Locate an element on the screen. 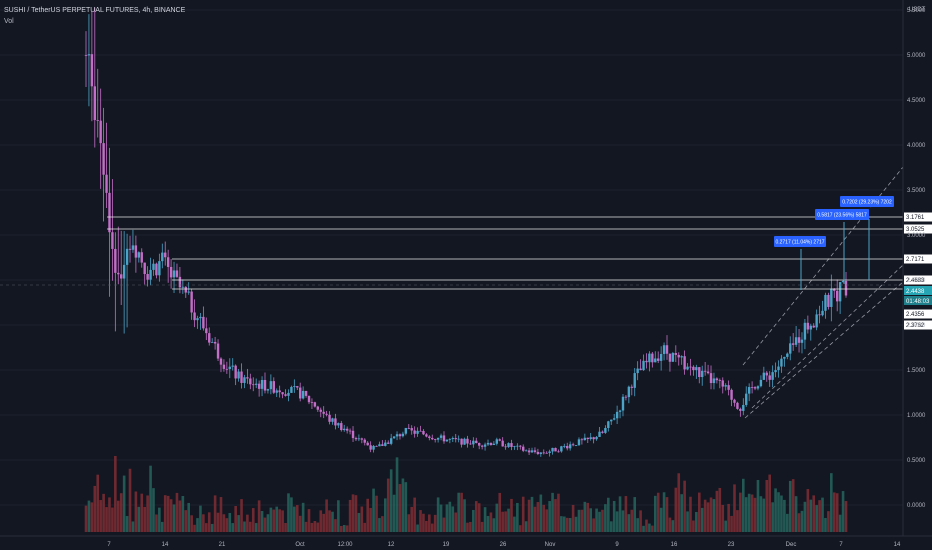 This screenshot has width=932, height=550. y-tick-label: 2.0000 is located at coordinates (916, 326).